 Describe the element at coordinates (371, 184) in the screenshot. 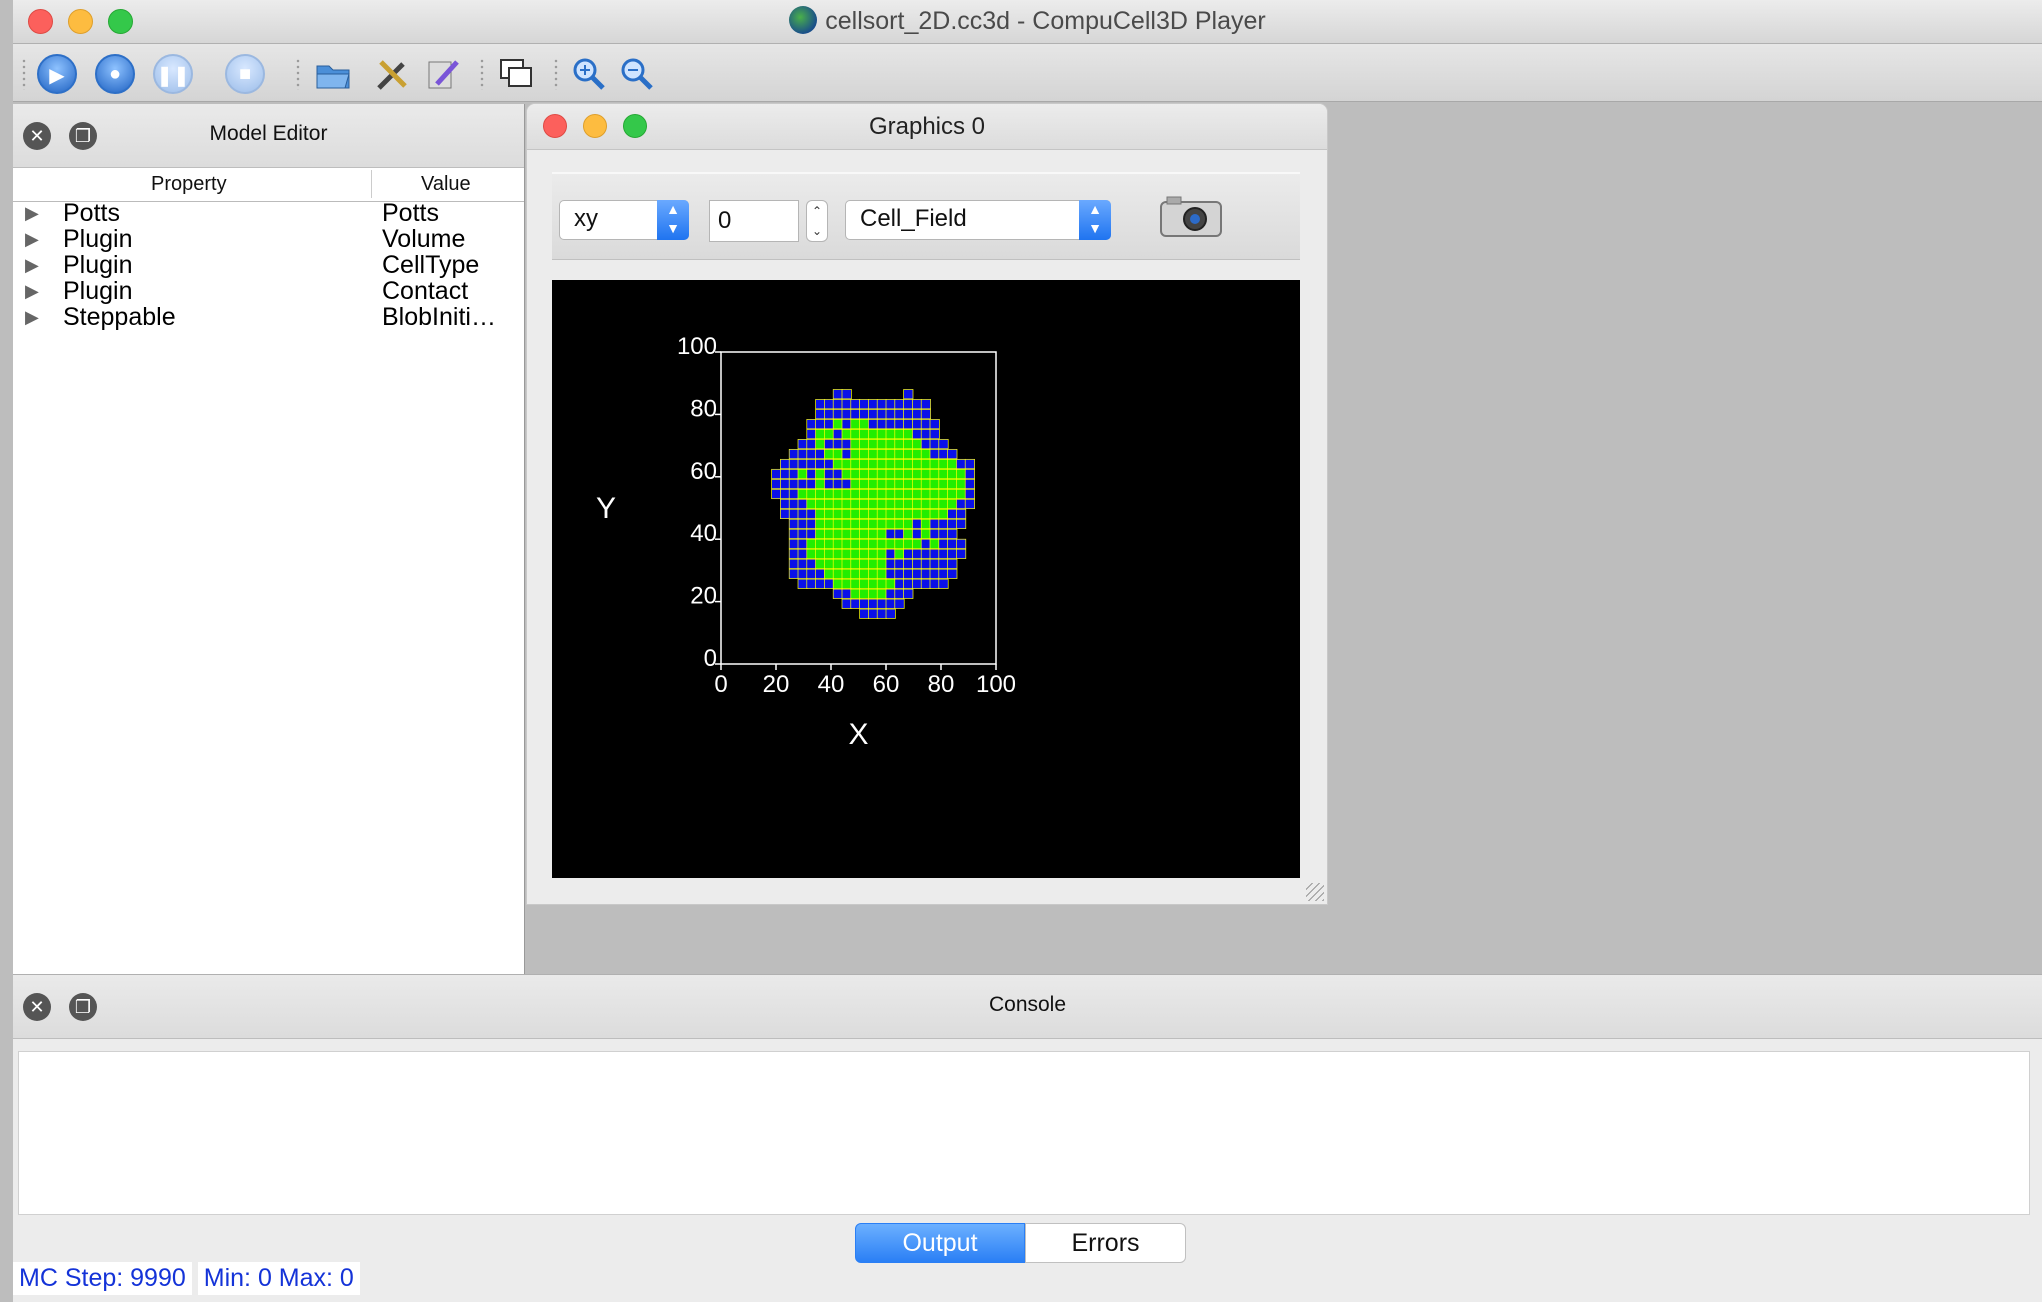

I see `column-divider` at that location.